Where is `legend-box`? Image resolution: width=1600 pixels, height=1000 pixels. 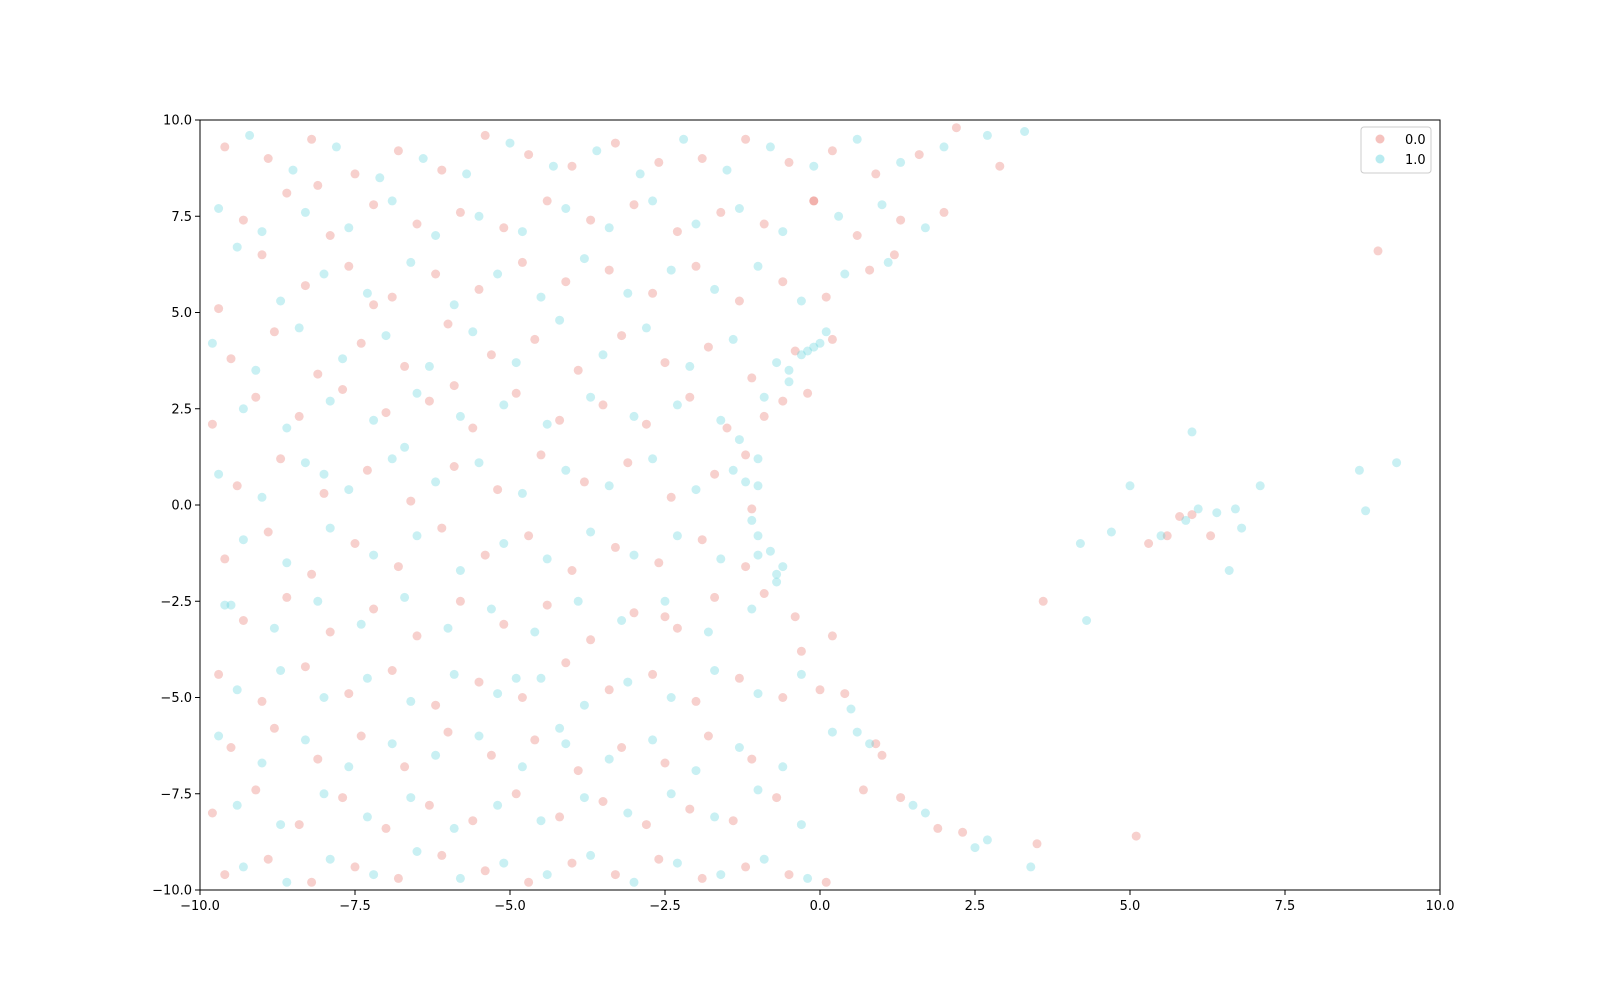 legend-box is located at coordinates (1396, 150).